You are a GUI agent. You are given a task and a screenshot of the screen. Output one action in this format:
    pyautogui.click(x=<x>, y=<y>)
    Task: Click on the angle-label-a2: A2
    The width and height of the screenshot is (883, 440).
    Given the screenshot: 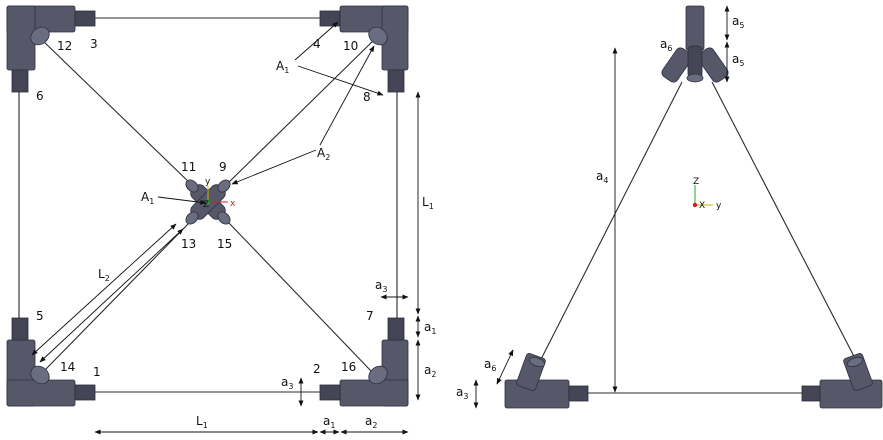 What is the action you would take?
    pyautogui.click(x=323, y=154)
    